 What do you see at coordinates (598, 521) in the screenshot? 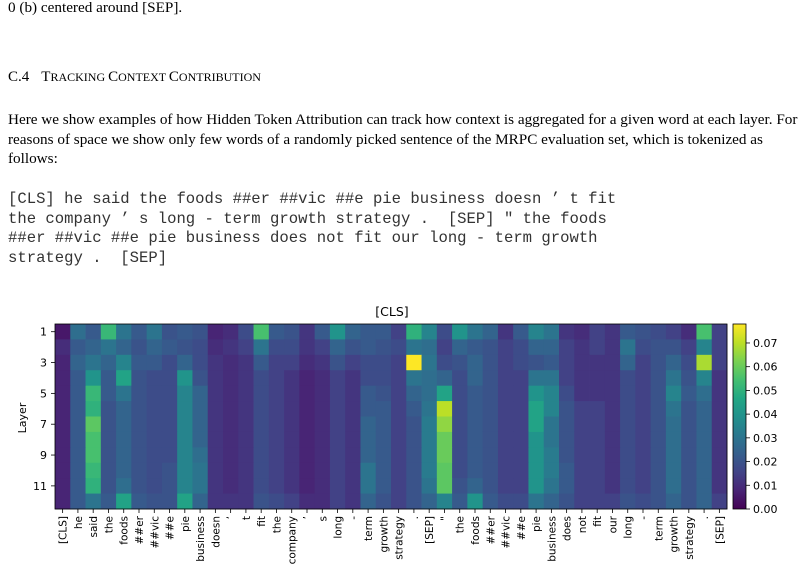
I see `x-tick-label: fit` at bounding box center [598, 521].